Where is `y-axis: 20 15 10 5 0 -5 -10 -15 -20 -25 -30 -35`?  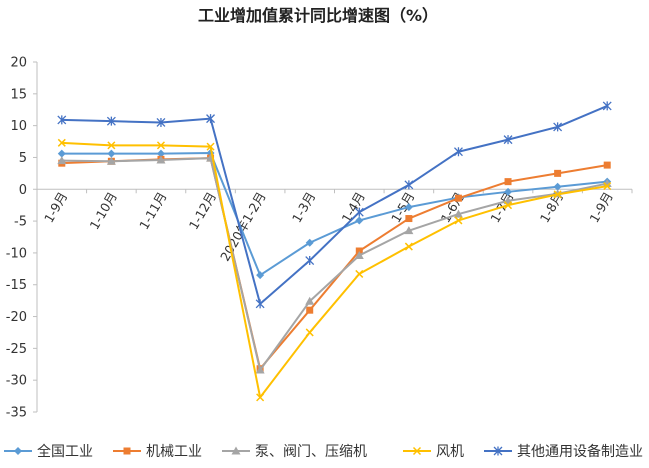
y-axis: 20 15 10 5 0 -5 -10 -15 -20 -25 -30 -35 is located at coordinates (22, 238).